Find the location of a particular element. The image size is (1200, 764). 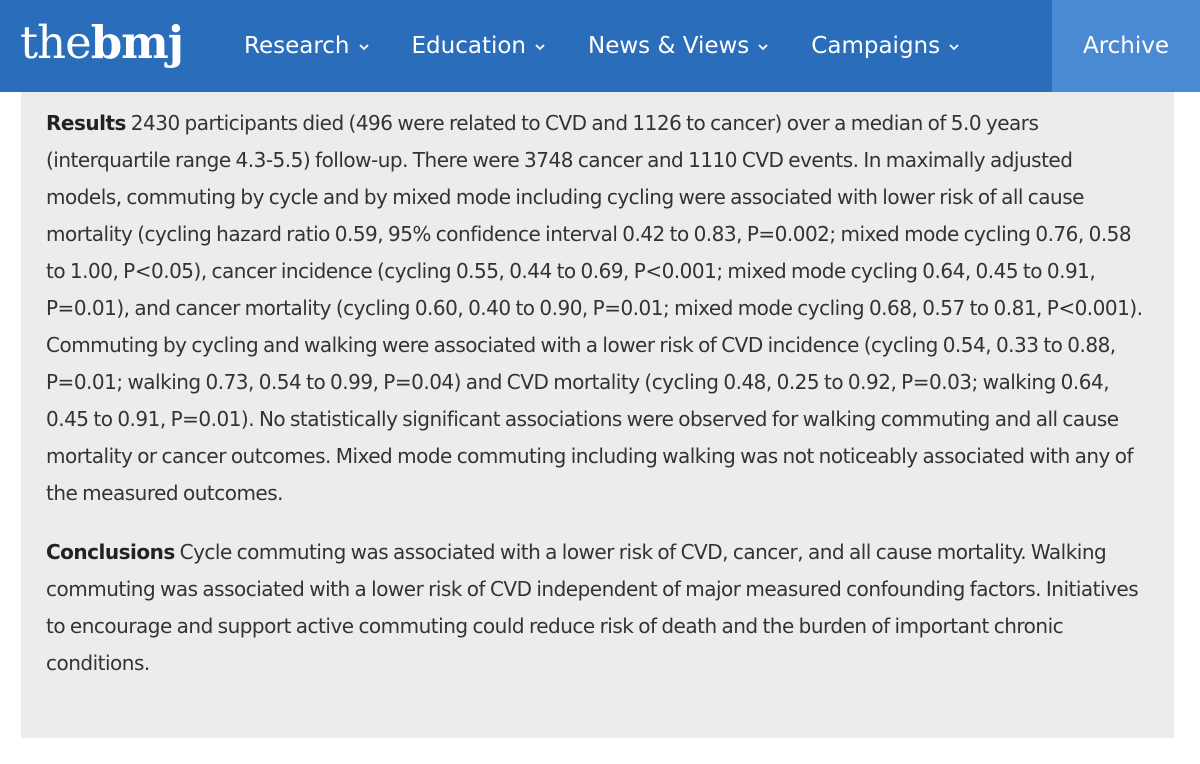

nav-item-education: Education is located at coordinates (479, 46).